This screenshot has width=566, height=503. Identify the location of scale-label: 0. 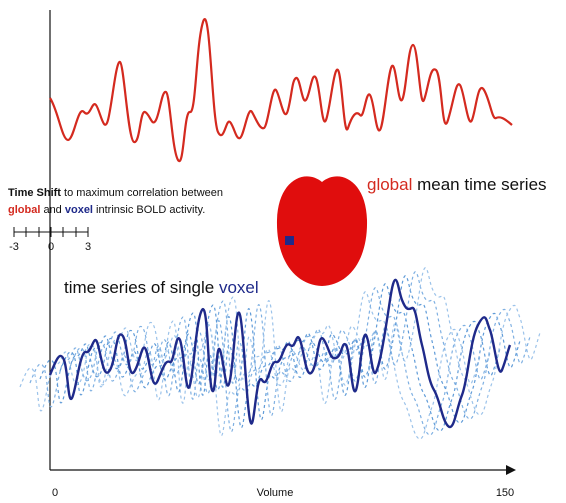
(51, 247).